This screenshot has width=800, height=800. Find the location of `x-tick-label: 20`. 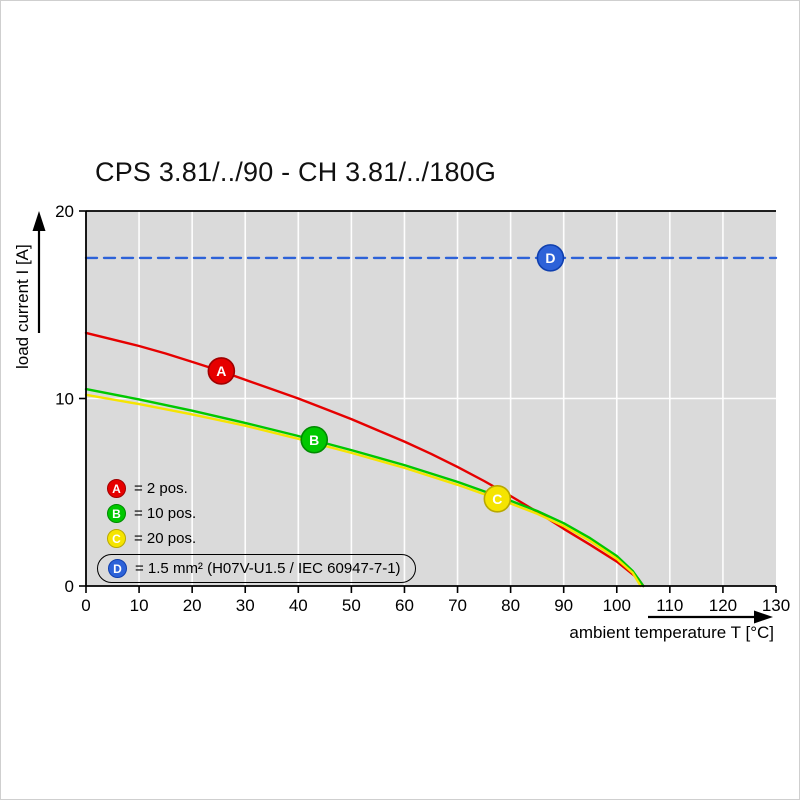

x-tick-label: 20 is located at coordinates (192, 605).